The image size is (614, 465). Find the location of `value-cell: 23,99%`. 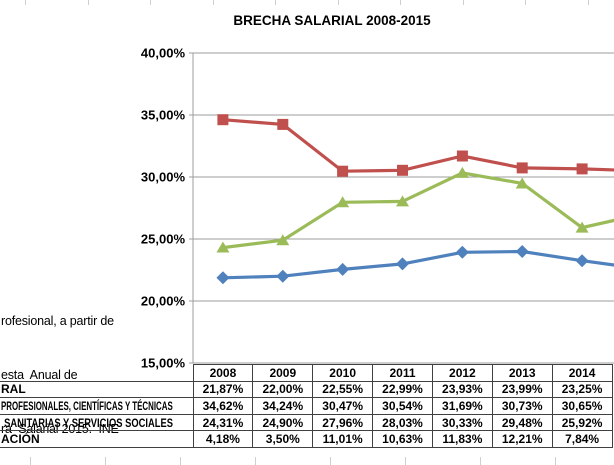

value-cell: 23,99% is located at coordinates (522, 389).